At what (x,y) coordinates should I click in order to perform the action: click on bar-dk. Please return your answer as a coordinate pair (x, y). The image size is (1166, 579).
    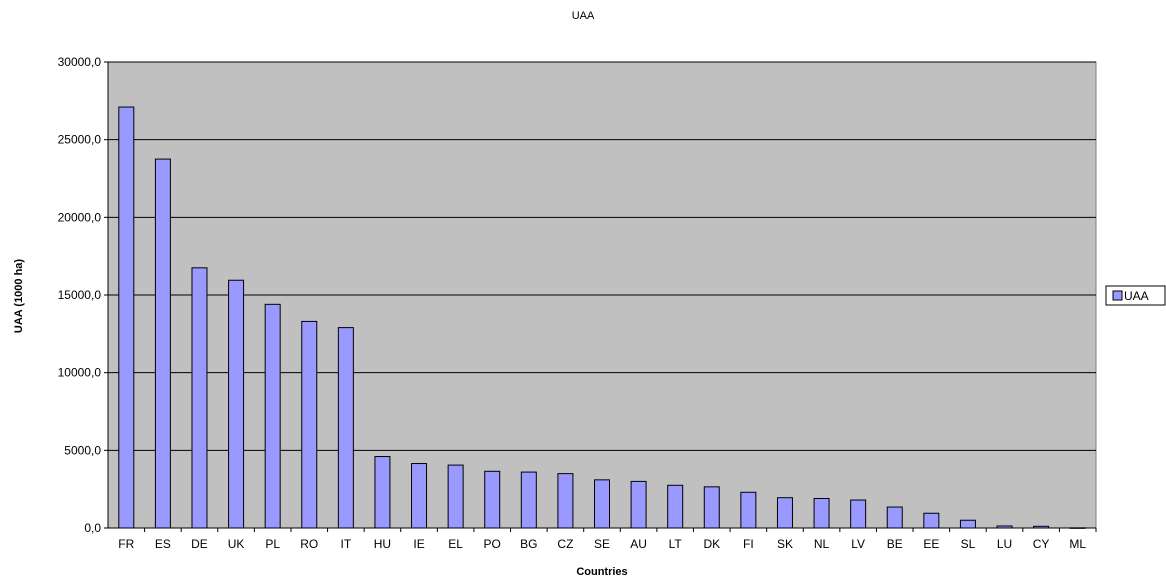
    Looking at the image, I should click on (711, 507).